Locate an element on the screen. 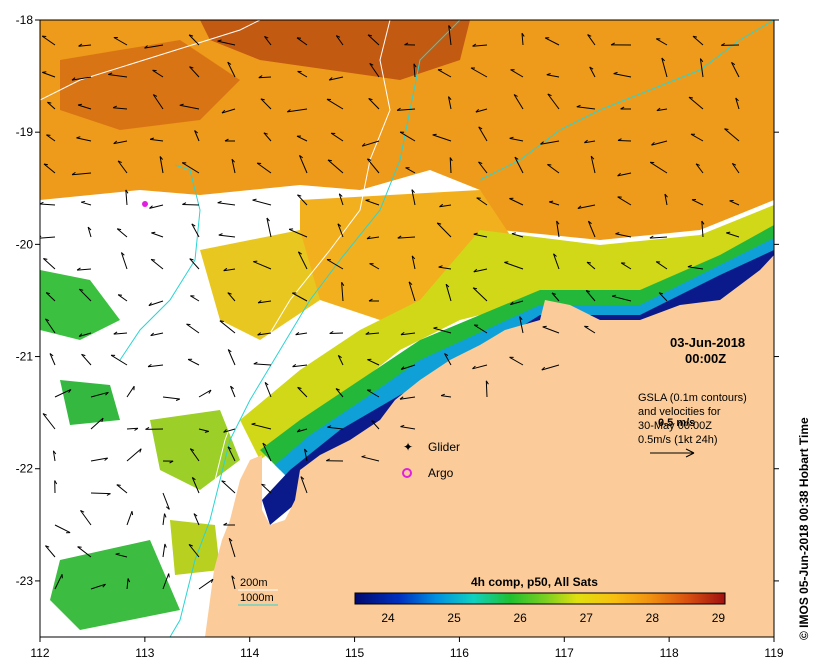 This screenshot has height=672, width=818. colorbar-ticks: 24 25 26 27 28 29 is located at coordinates (553, 618).